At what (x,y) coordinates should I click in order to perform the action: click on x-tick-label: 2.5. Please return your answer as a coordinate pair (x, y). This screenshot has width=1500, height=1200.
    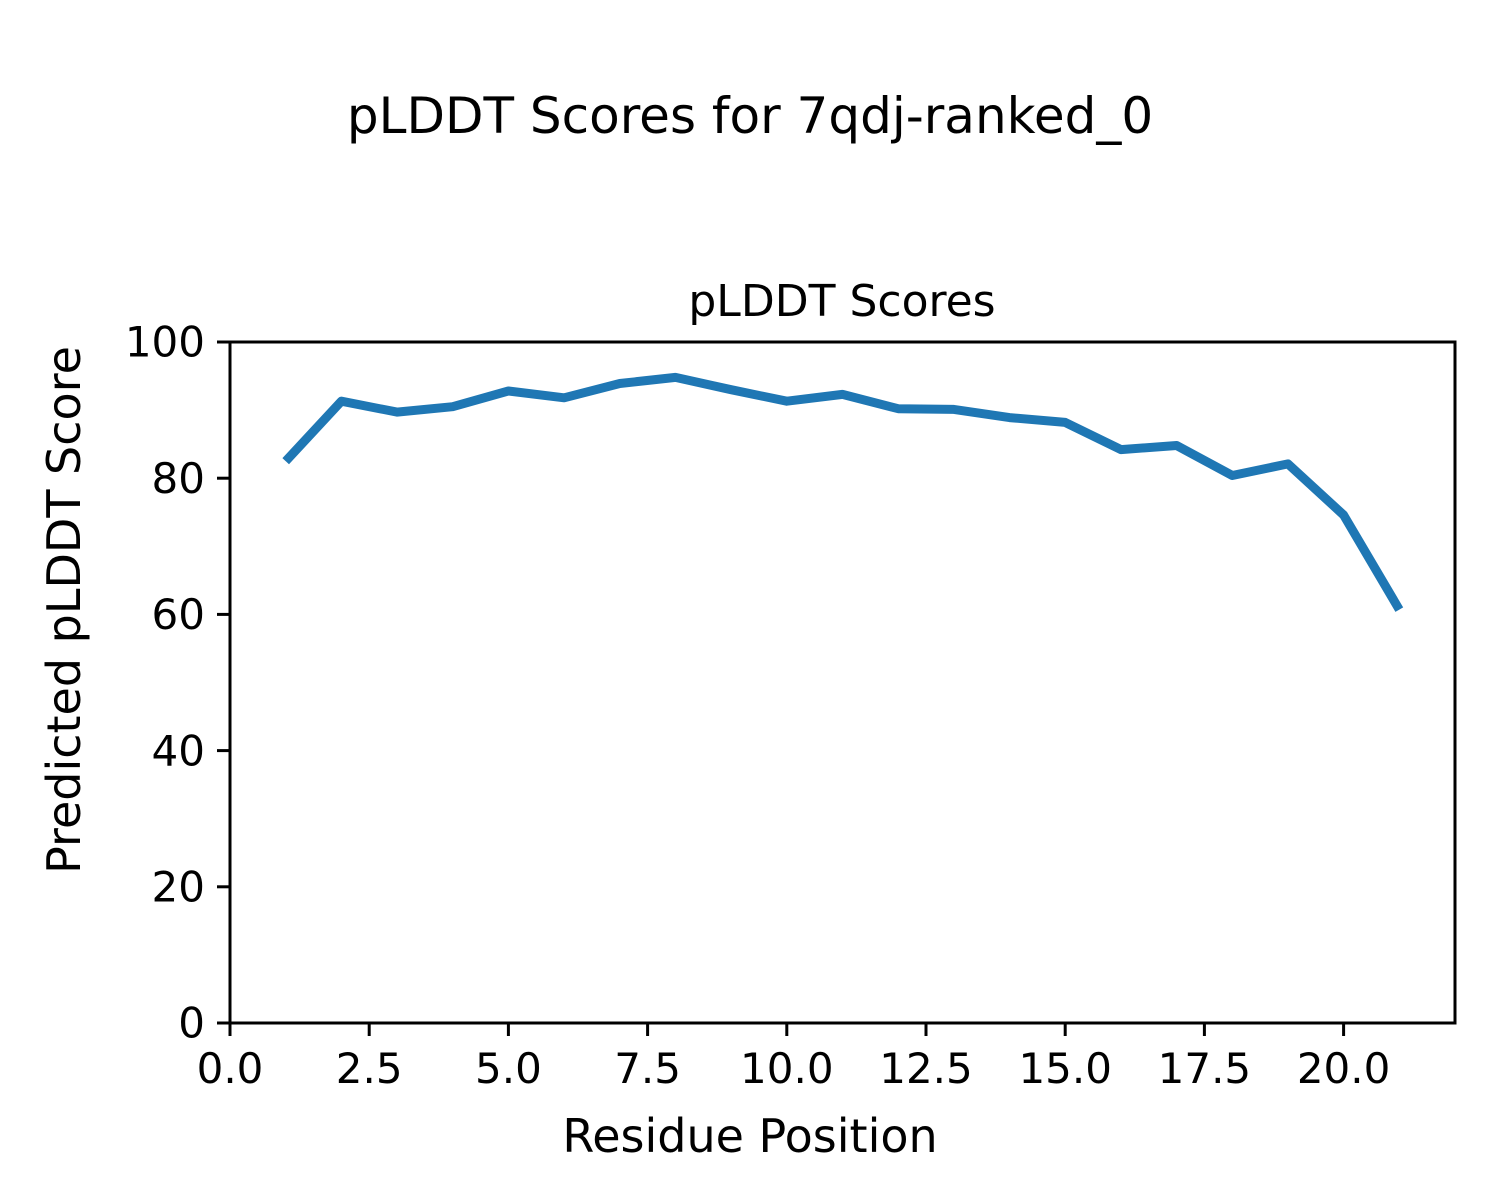
    Looking at the image, I should click on (369, 1068).